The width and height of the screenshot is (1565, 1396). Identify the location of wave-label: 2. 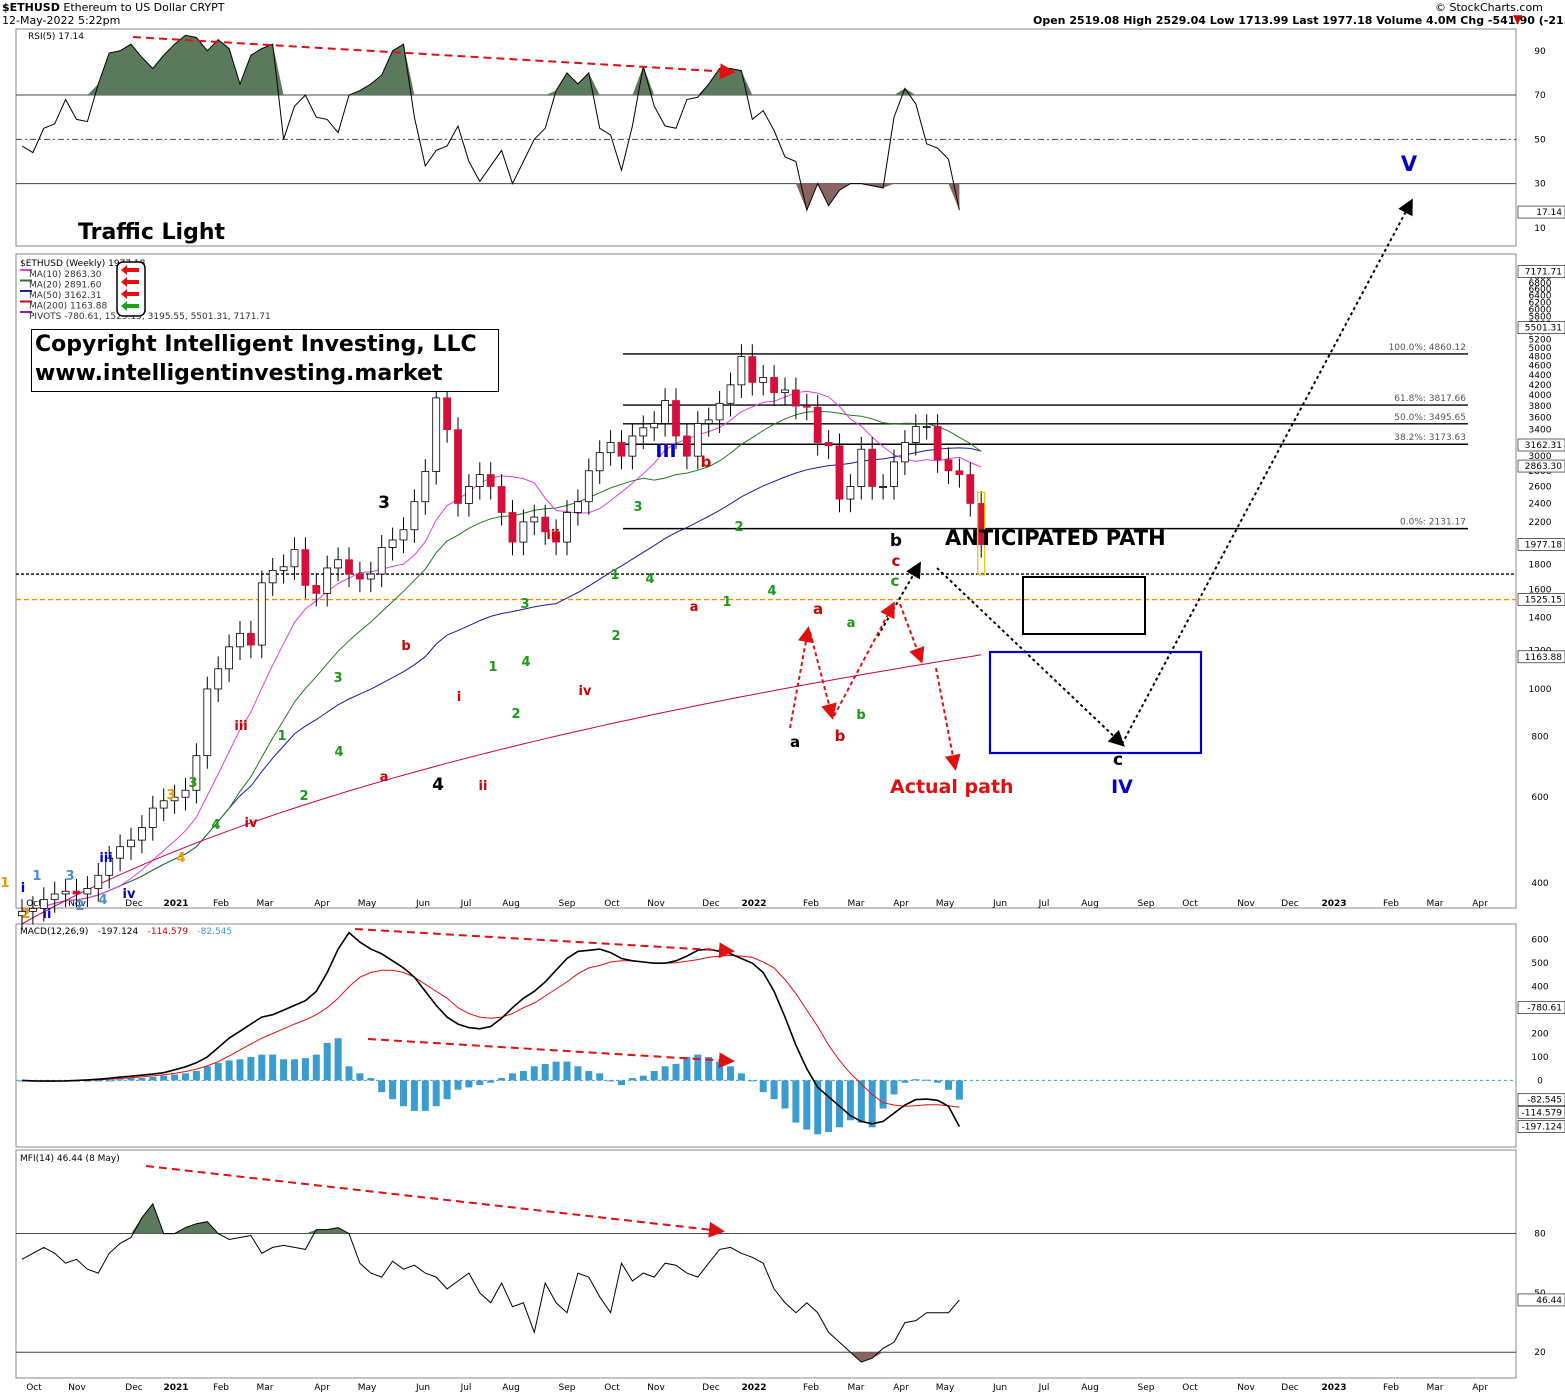
(738, 527).